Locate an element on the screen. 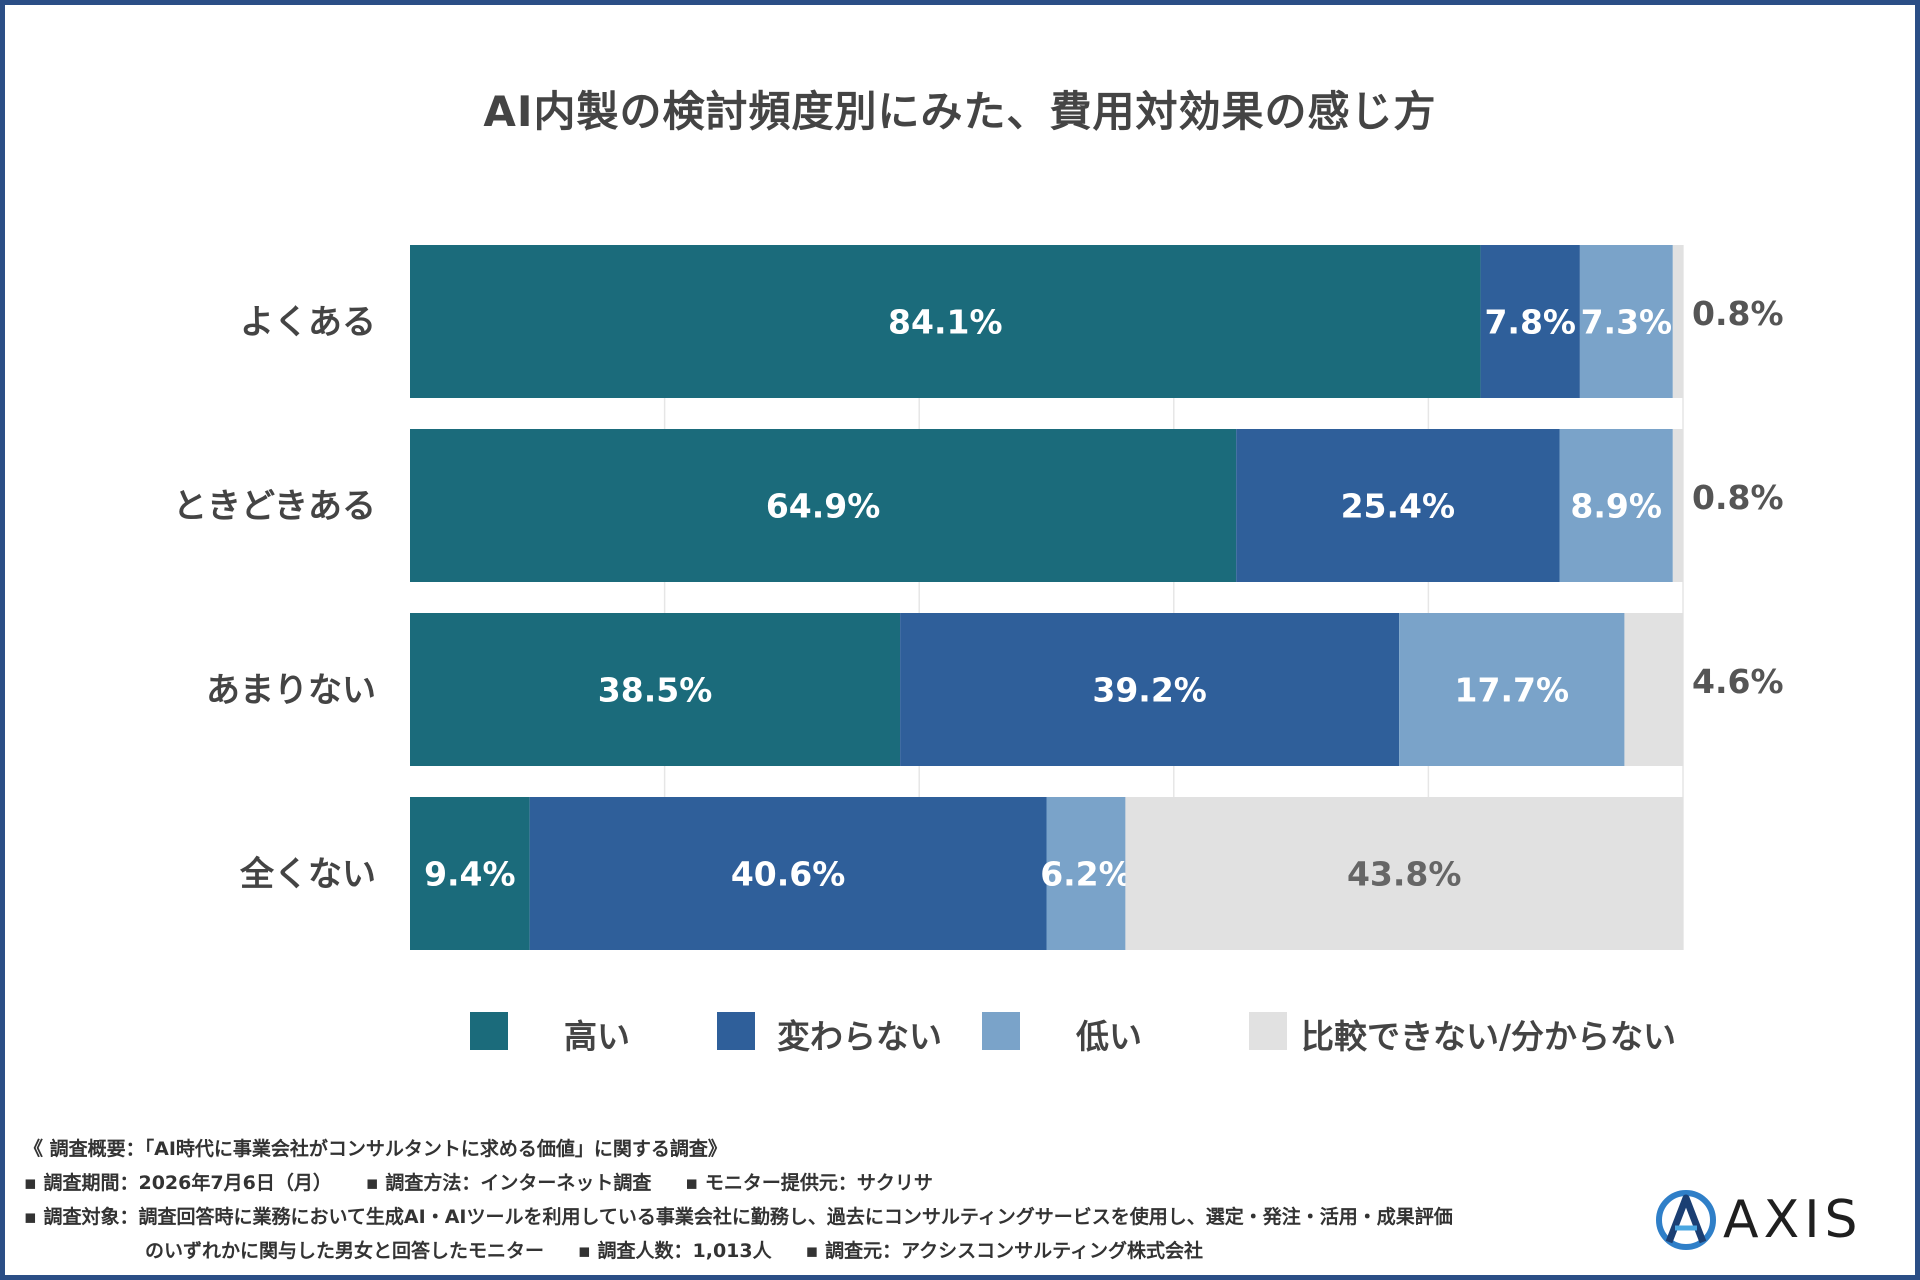 This screenshot has height=1280, width=1920. note-survey-method: ▪ 調査方法：インターネット調査 is located at coordinates (508, 1183).